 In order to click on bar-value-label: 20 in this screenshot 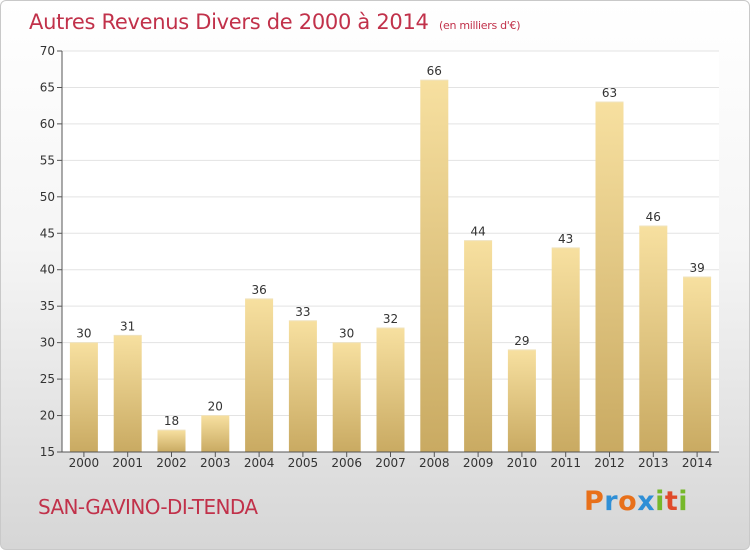, I will do `click(215, 407)`.